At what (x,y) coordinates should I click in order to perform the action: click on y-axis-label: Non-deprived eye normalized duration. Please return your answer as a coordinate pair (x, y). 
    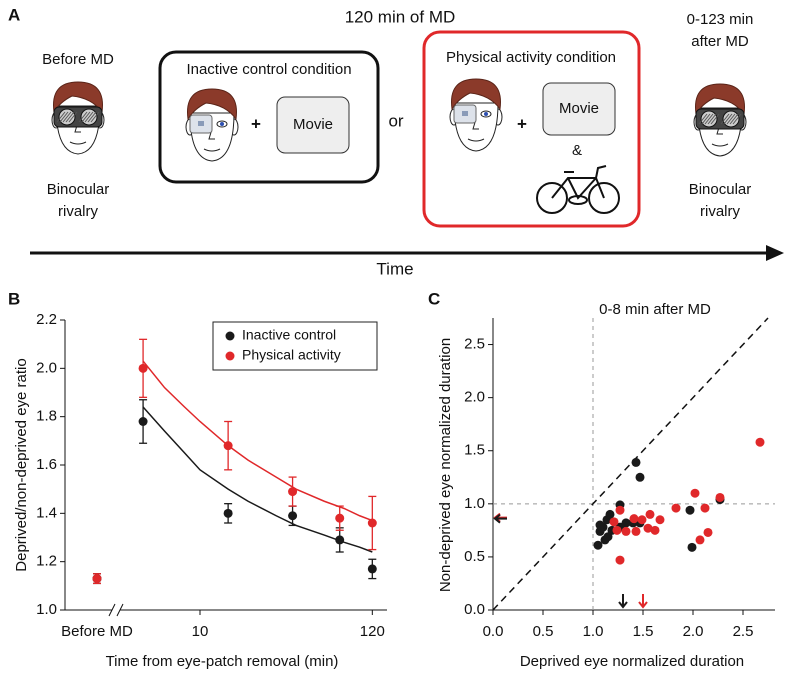
    Looking at the image, I should click on (445, 465).